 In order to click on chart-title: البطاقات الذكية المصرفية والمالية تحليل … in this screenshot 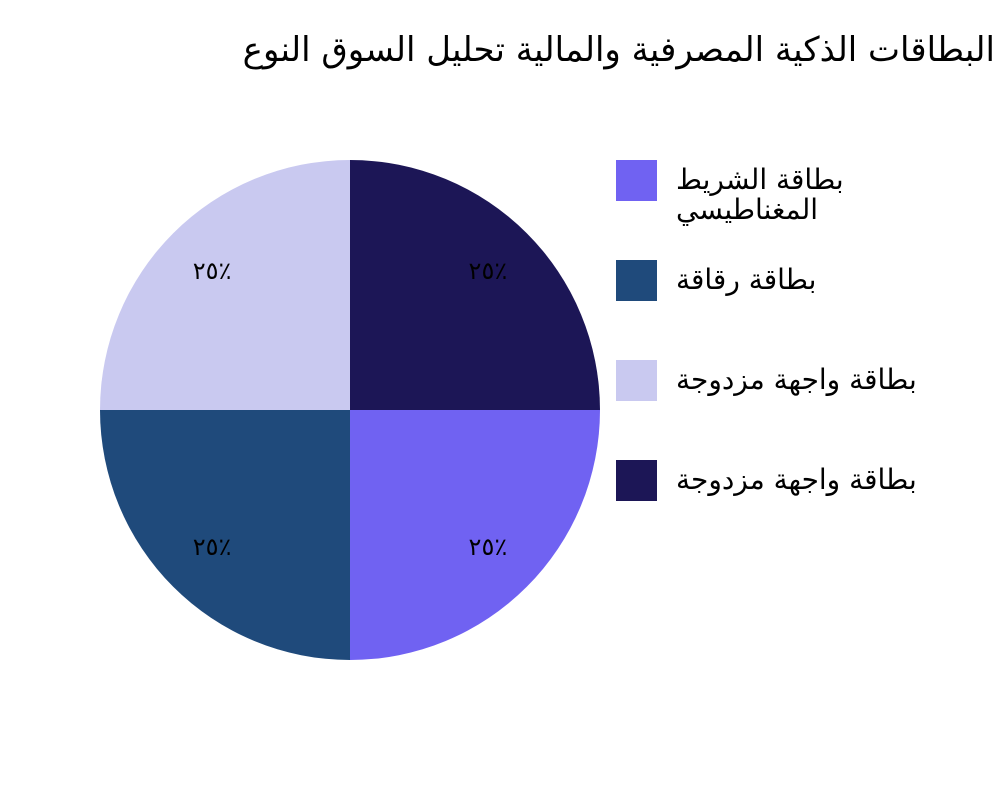, I will do `click(618, 50)`.